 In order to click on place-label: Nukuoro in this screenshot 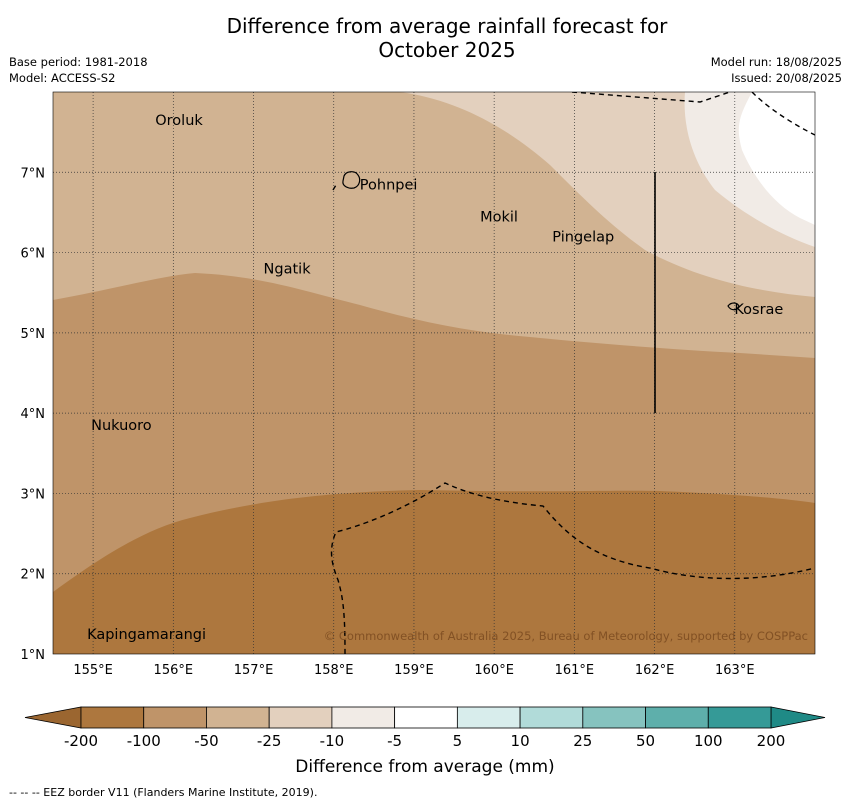, I will do `click(121, 426)`.